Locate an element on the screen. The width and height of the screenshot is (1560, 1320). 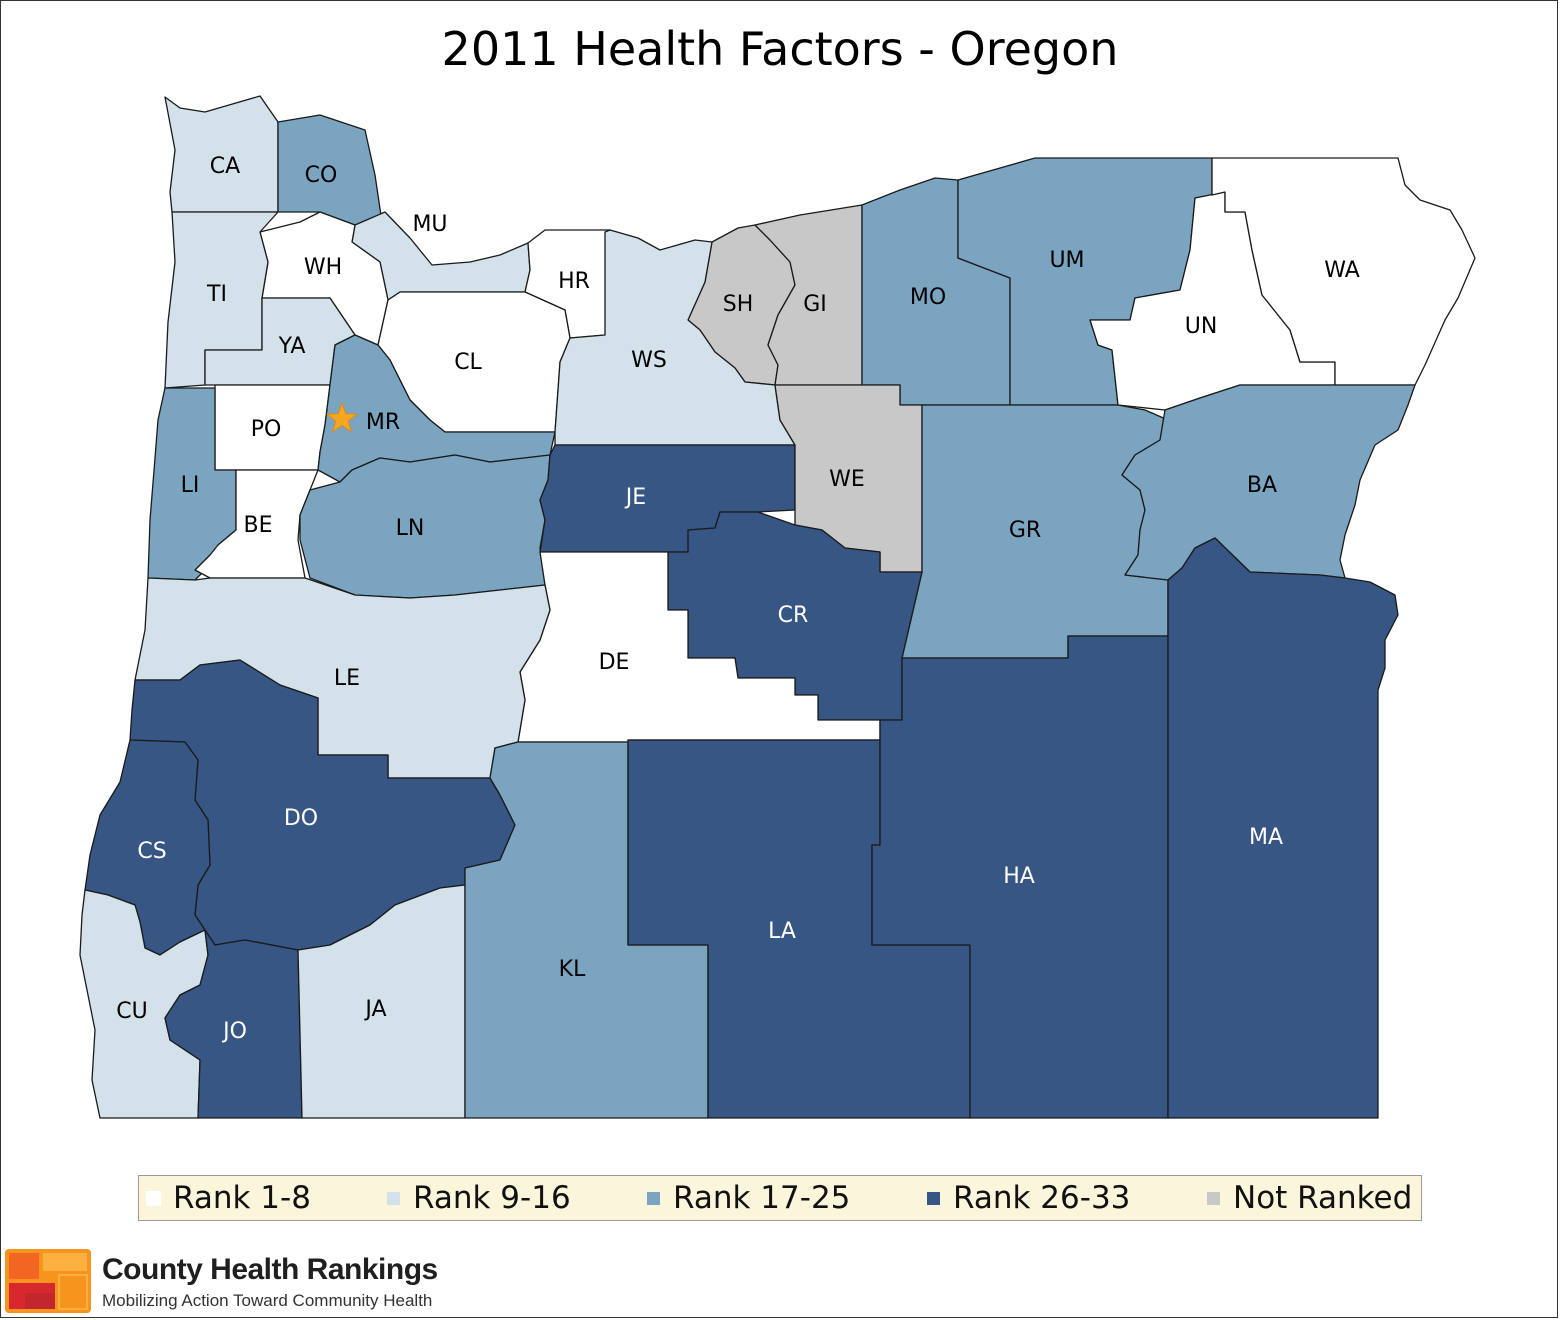
county-label-be: BE is located at coordinates (258, 525).